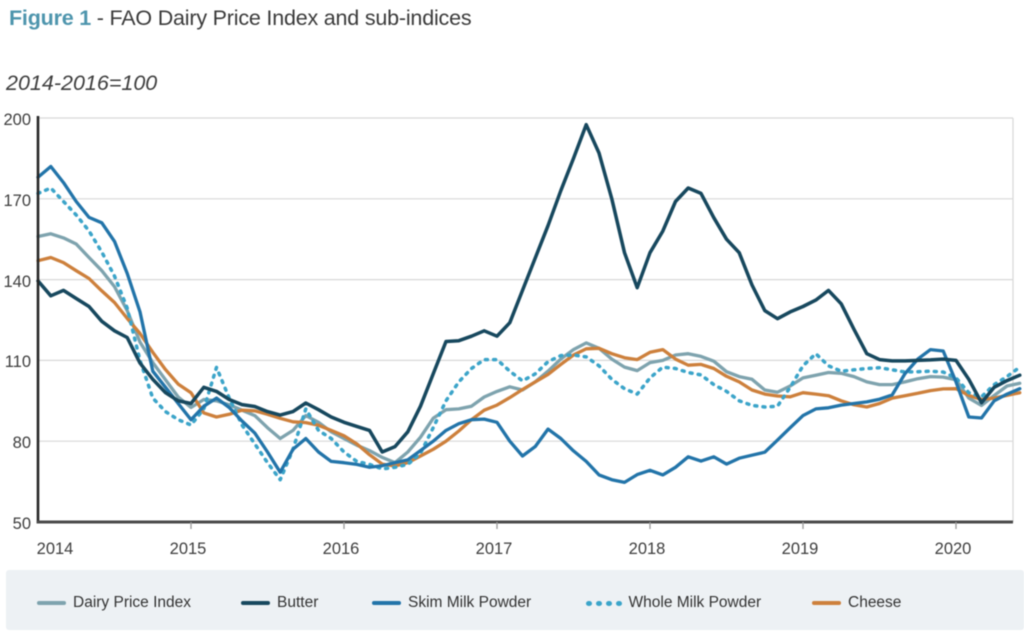 The image size is (1024, 640). I want to click on svg-text: 170, so click(17, 201).